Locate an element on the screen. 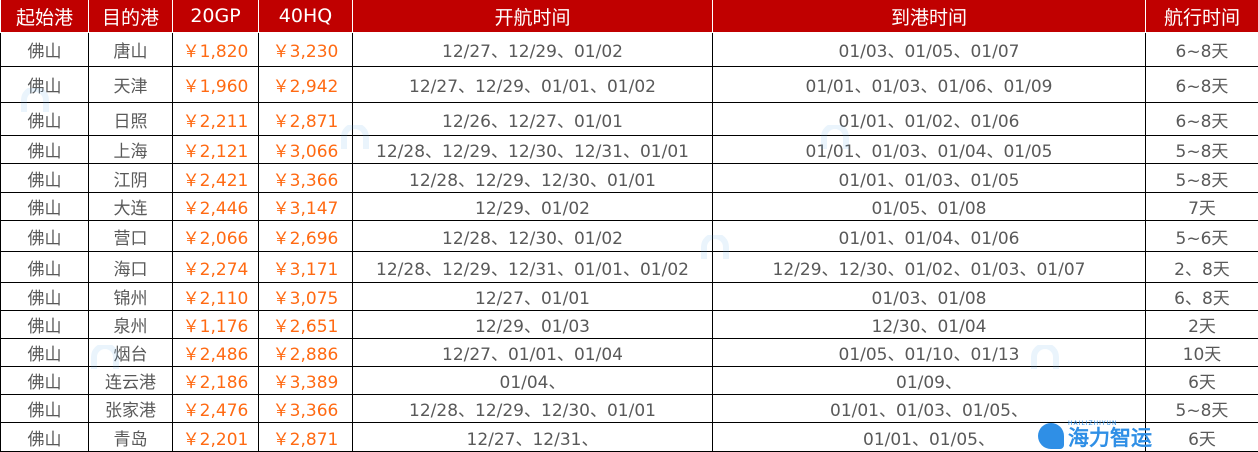 The width and height of the screenshot is (1258, 452). cell-price-20gp: ￥1,960 is located at coordinates (215, 84).